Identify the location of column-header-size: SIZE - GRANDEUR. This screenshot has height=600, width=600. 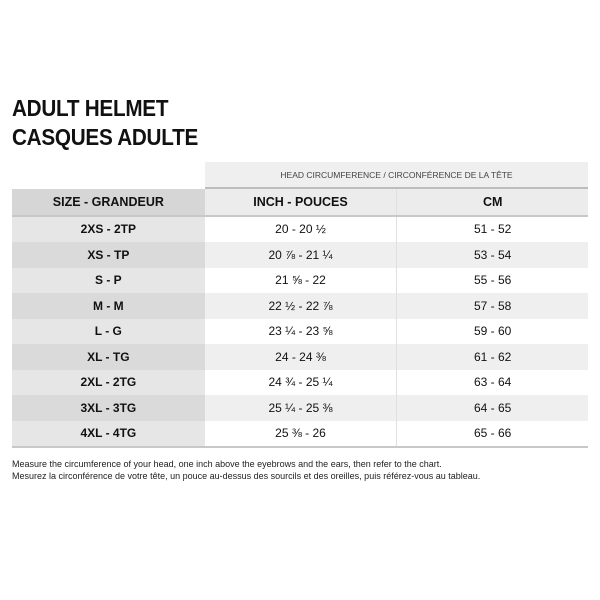
(108, 202).